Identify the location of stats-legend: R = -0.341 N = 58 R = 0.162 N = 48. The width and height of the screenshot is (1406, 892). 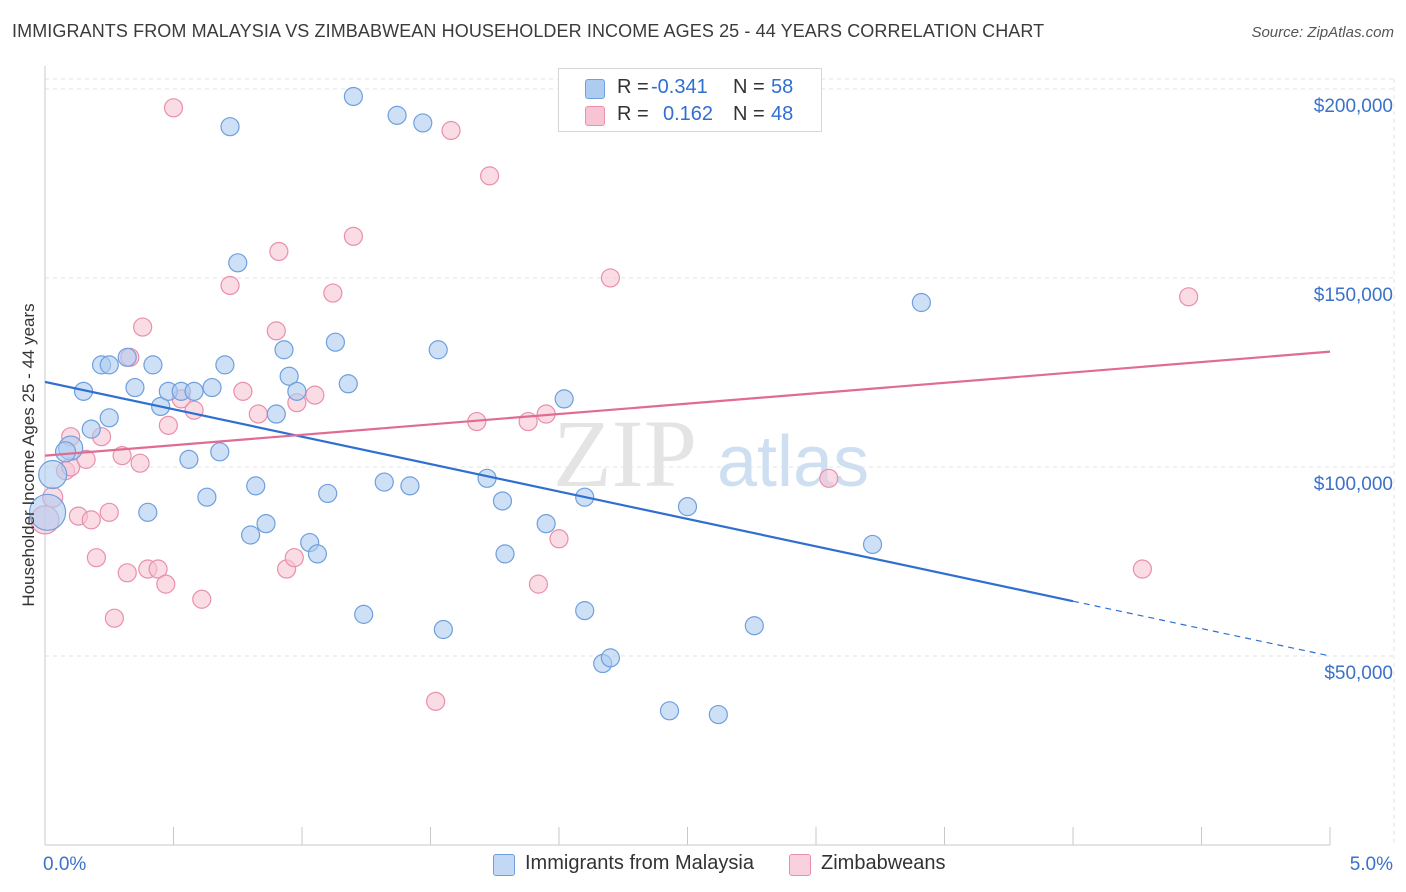
(690, 100).